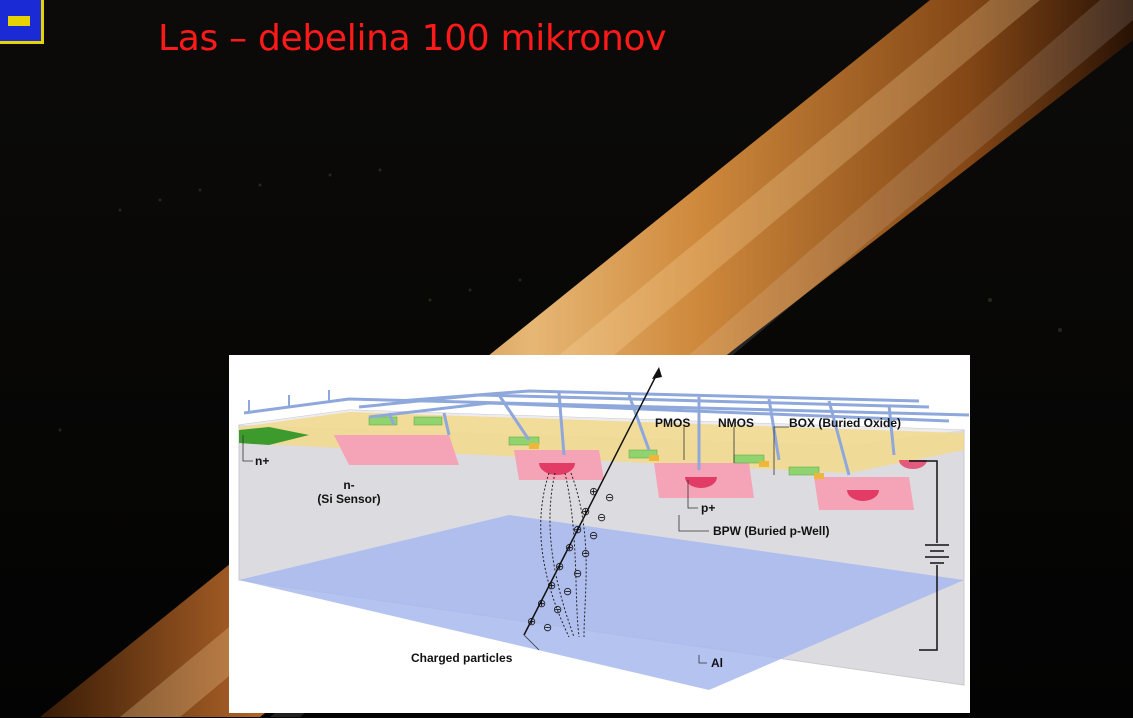 Image resolution: width=1133 pixels, height=718 pixels. What do you see at coordinates (412, 38) in the screenshot?
I see `slide-title: Las – debelina 100 mikronov` at bounding box center [412, 38].